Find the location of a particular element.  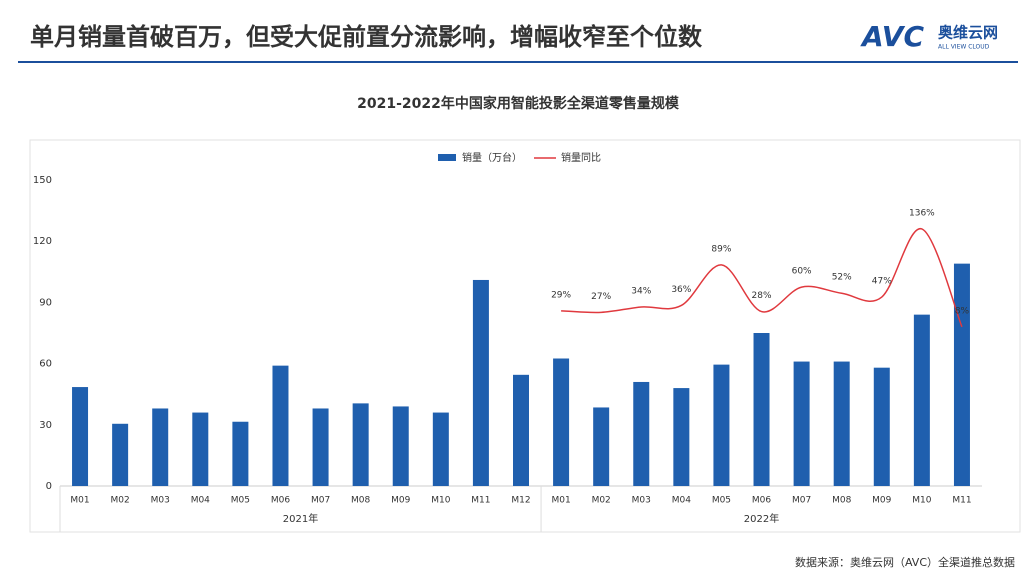

y-tick-label: 0 is located at coordinates (49, 486).